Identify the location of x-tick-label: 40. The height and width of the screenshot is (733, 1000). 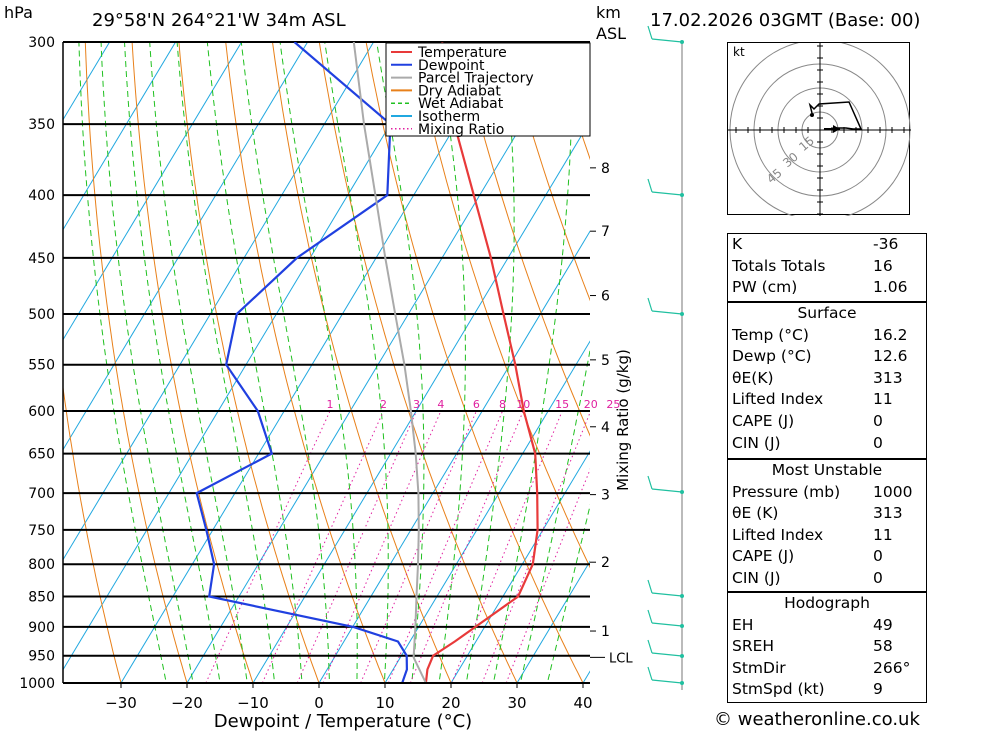
(582, 703).